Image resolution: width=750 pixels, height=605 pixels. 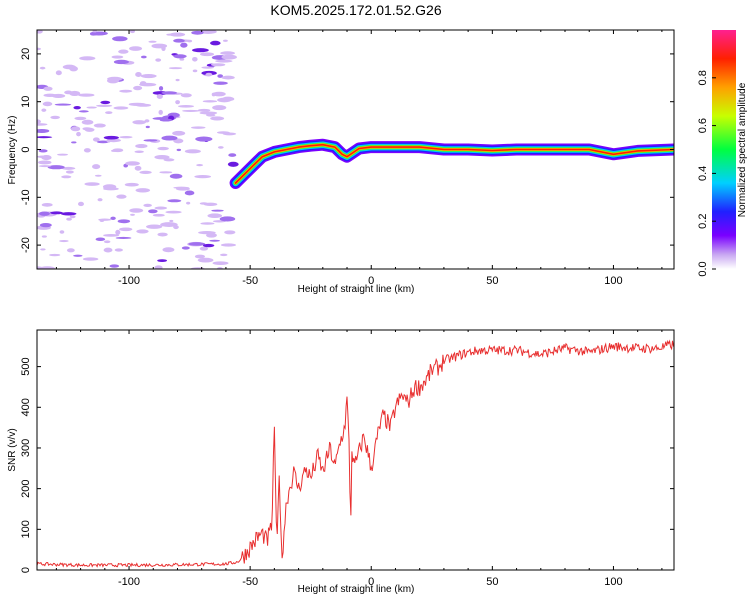 I want to click on spectrogram-y-tick-label: 10, so click(x=26, y=102).